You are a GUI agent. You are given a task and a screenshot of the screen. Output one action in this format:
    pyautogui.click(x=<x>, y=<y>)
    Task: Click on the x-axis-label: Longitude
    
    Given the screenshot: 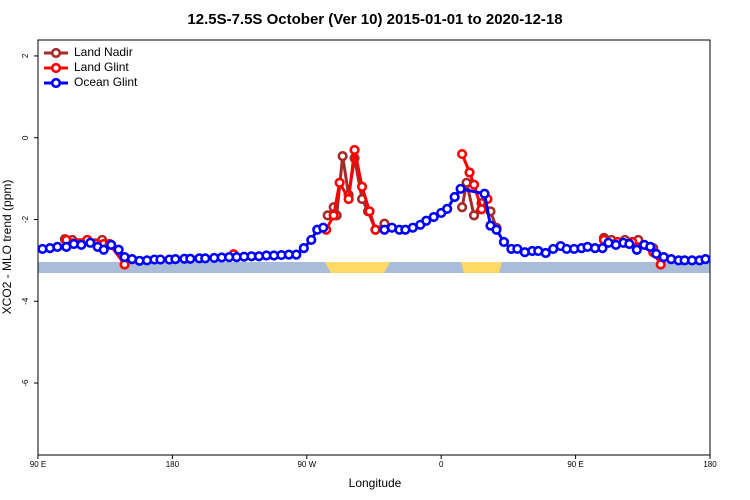 What is the action you would take?
    pyautogui.click(x=375, y=483)
    